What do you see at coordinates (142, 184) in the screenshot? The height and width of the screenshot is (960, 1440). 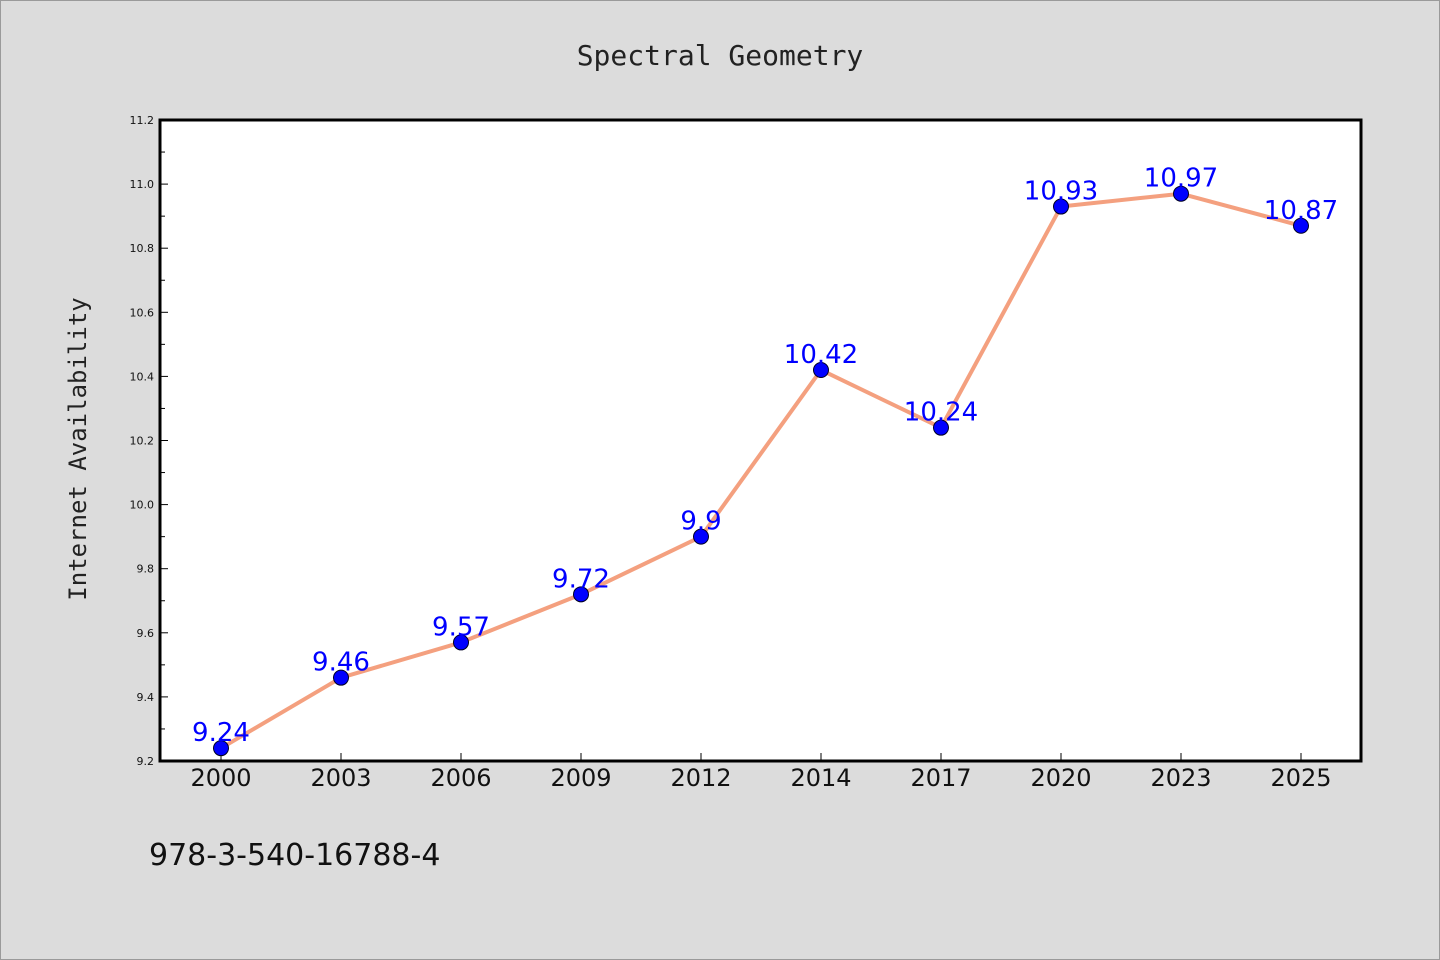 I see `y-tick-label: 11.0` at bounding box center [142, 184].